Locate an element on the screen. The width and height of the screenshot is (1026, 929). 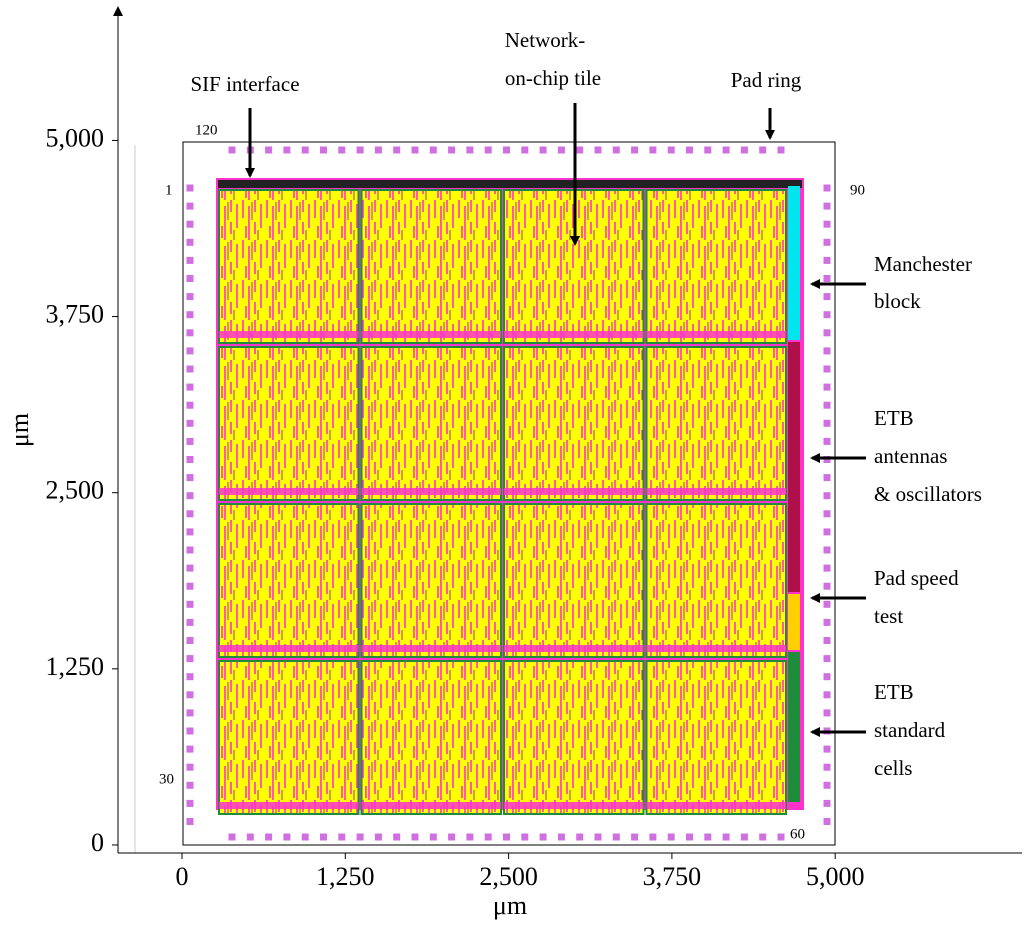
etb-antennas is located at coordinates (794, 467).